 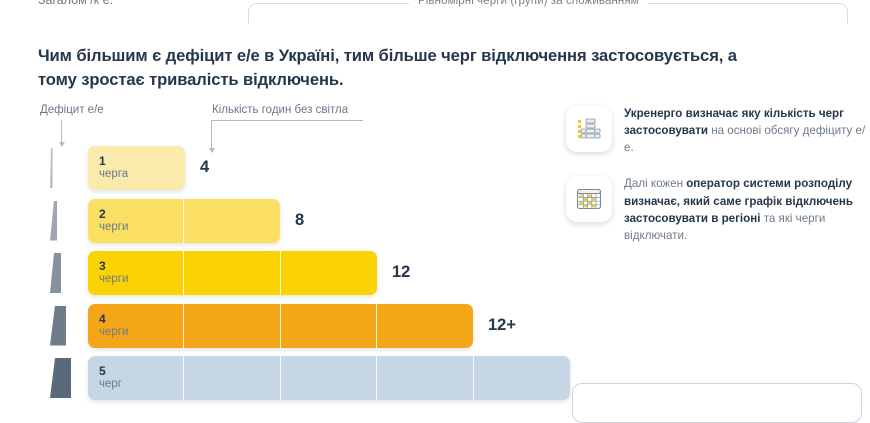 I want to click on deficit-axis-label: Дефіцит е/е, so click(x=72, y=110).